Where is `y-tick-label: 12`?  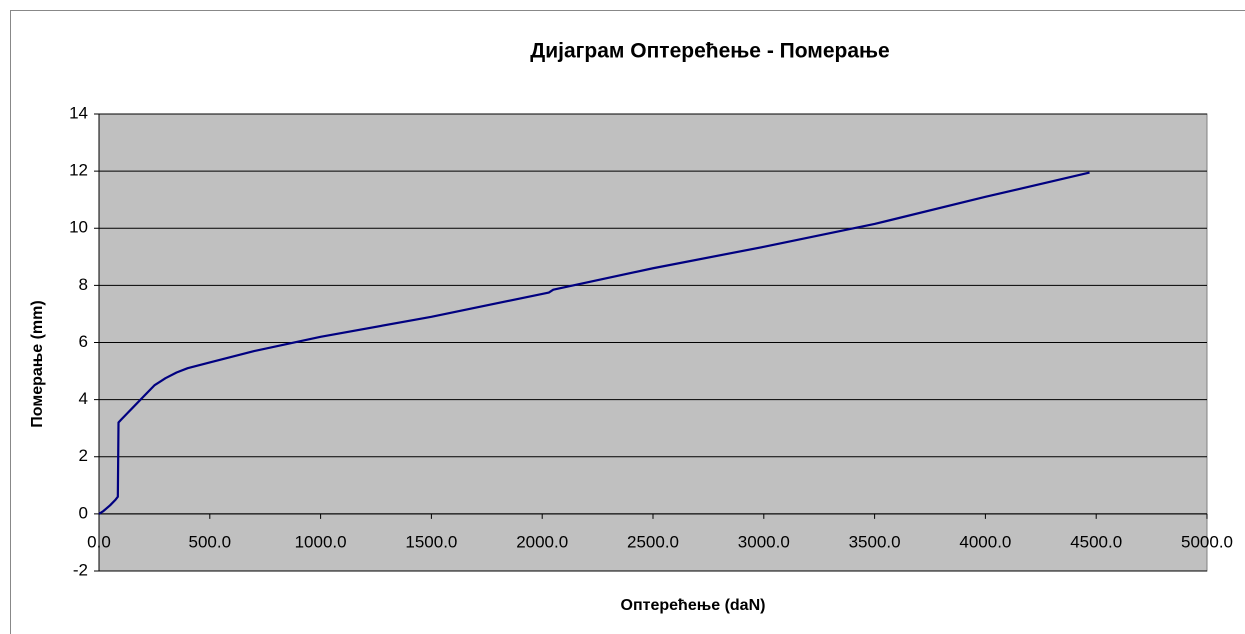
y-tick-label: 12 is located at coordinates (78, 170).